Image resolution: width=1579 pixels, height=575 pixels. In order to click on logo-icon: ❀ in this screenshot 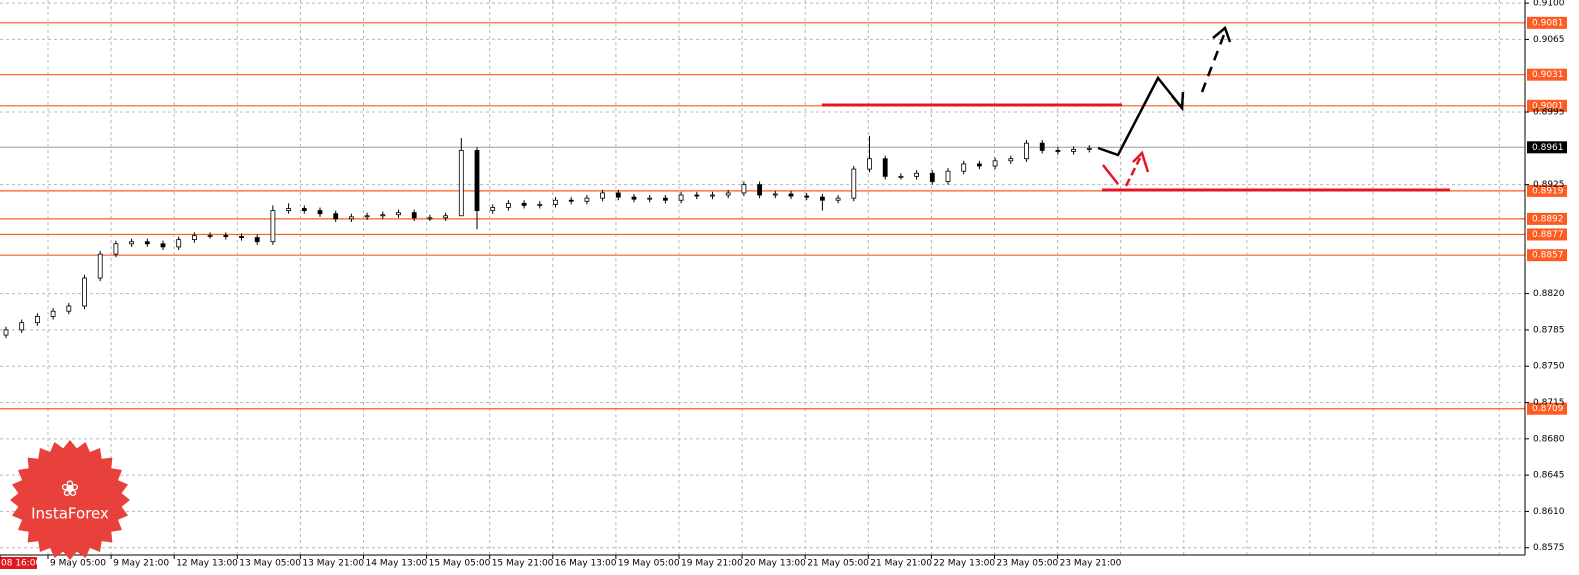, I will do `click(70, 489)`.